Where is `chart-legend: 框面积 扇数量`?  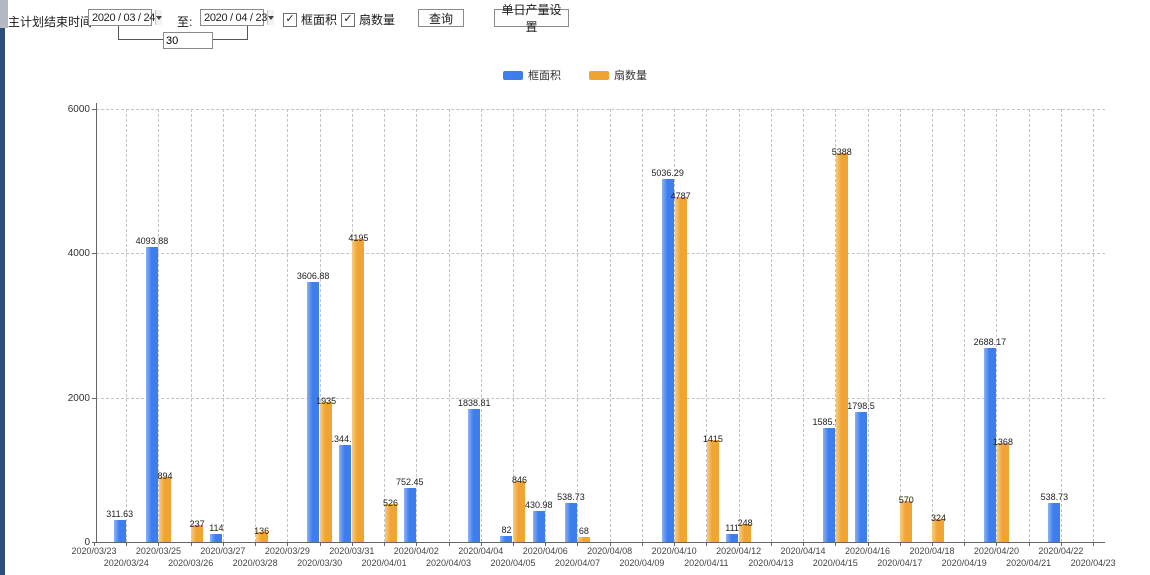 chart-legend: 框面积 扇数量 is located at coordinates (575, 75).